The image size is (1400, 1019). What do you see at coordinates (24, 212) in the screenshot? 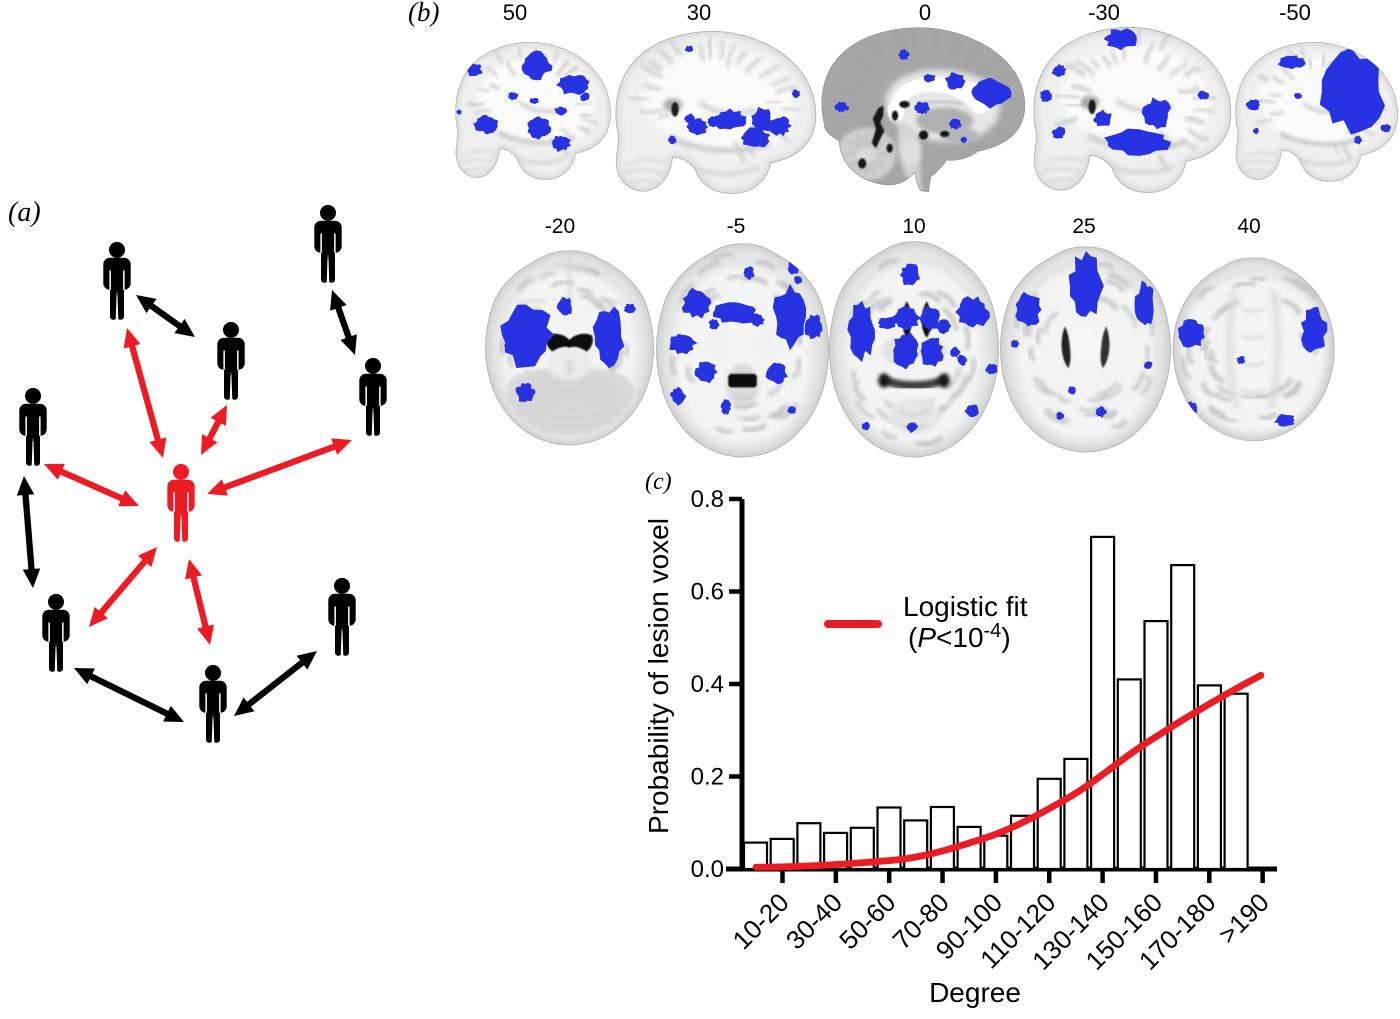
I see `svg-text: (a)` at bounding box center [24, 212].